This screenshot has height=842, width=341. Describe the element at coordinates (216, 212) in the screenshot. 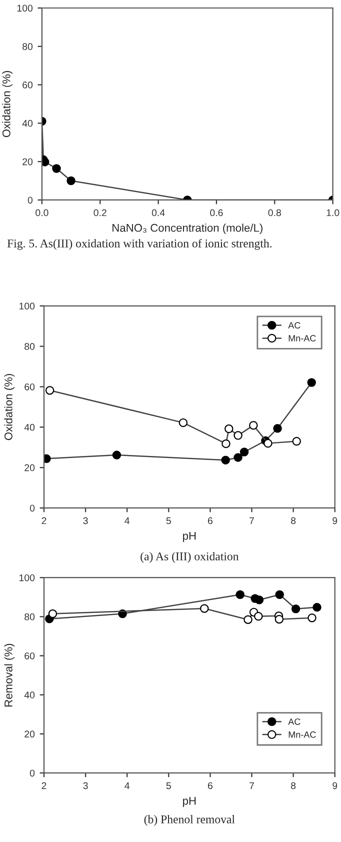

I see `x-tick-label: 0.6` at that location.